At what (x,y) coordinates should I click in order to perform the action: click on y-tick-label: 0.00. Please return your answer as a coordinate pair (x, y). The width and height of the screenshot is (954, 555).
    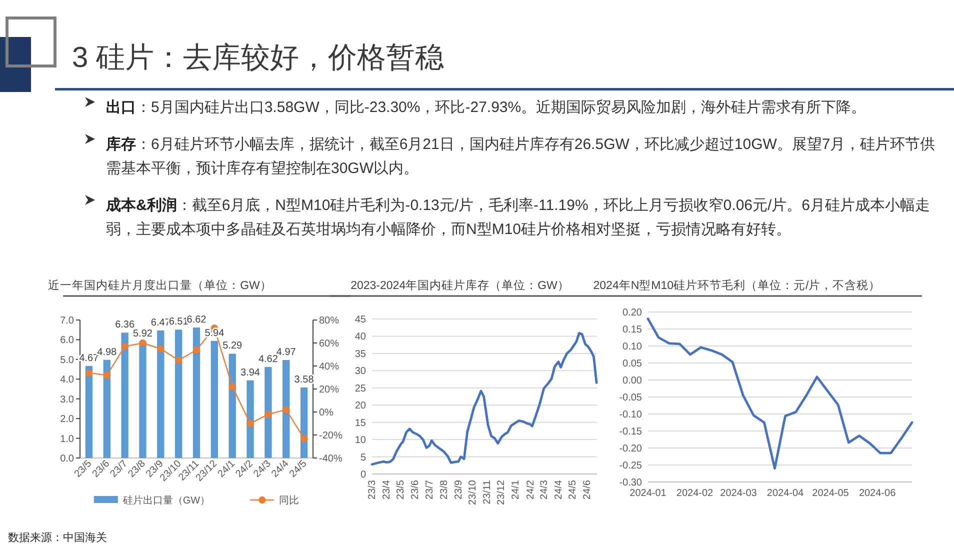
    Looking at the image, I should click on (632, 381).